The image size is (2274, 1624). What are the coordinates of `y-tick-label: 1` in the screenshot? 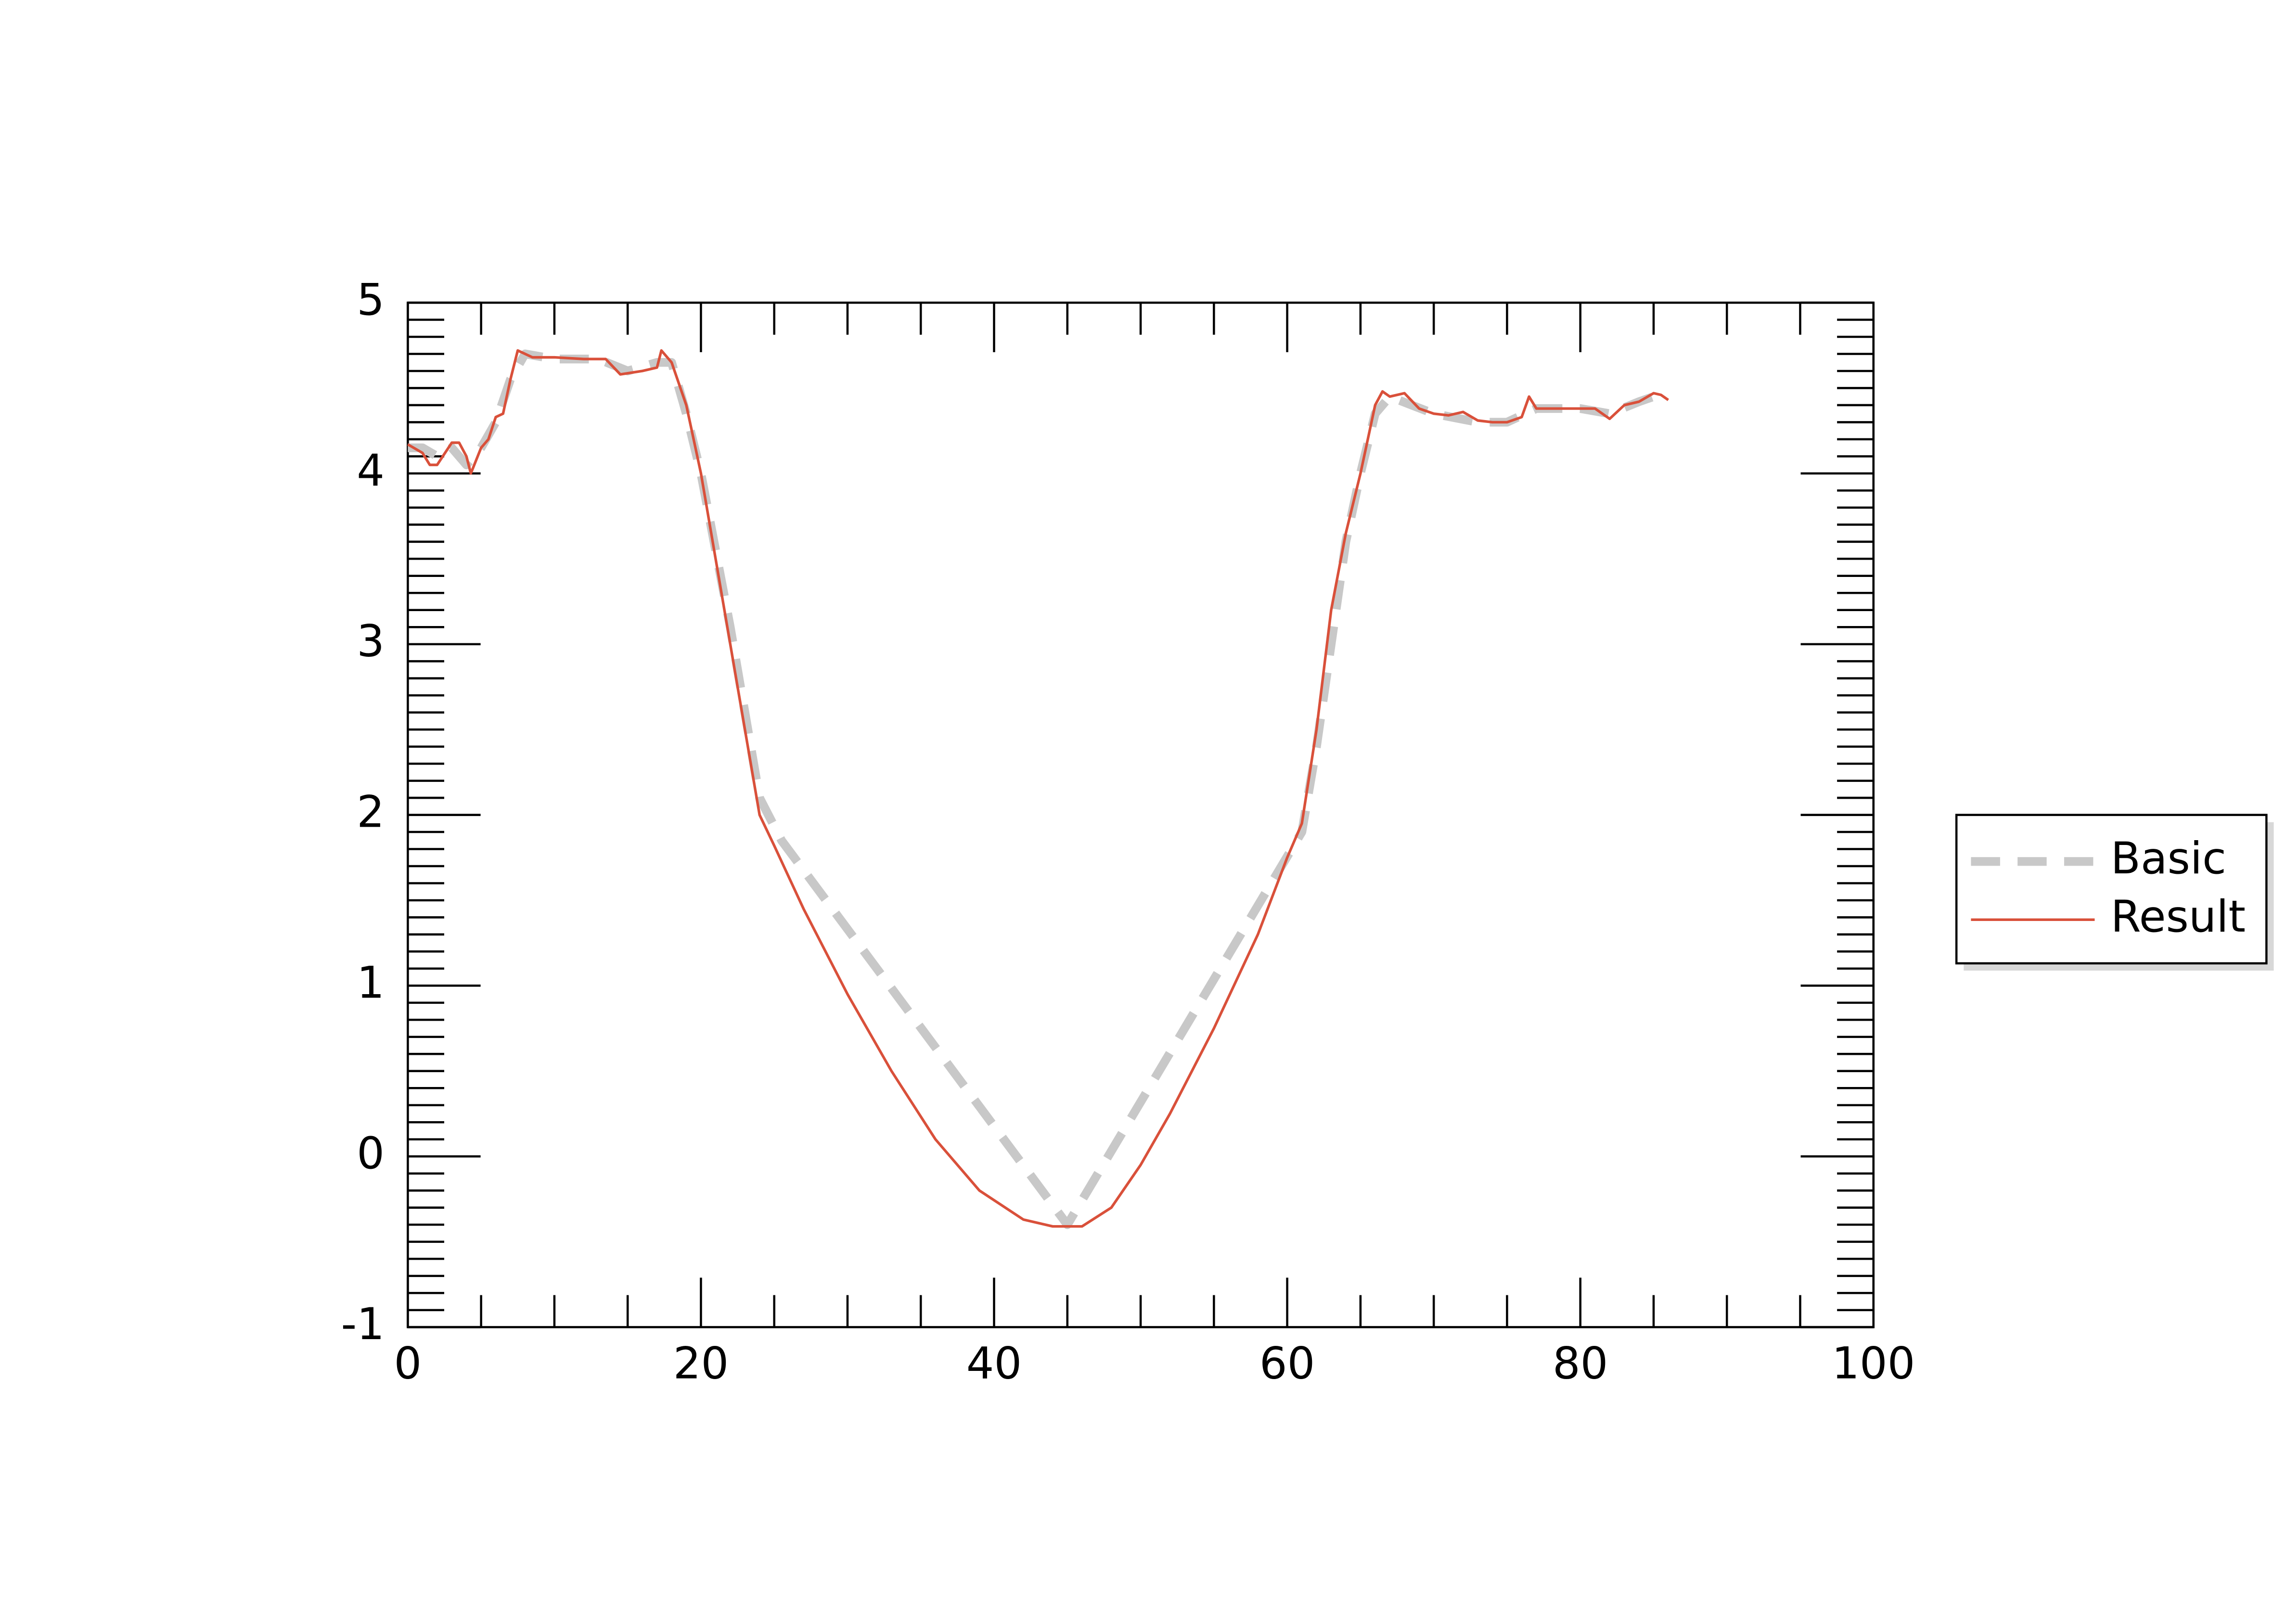 It's located at (371, 983).